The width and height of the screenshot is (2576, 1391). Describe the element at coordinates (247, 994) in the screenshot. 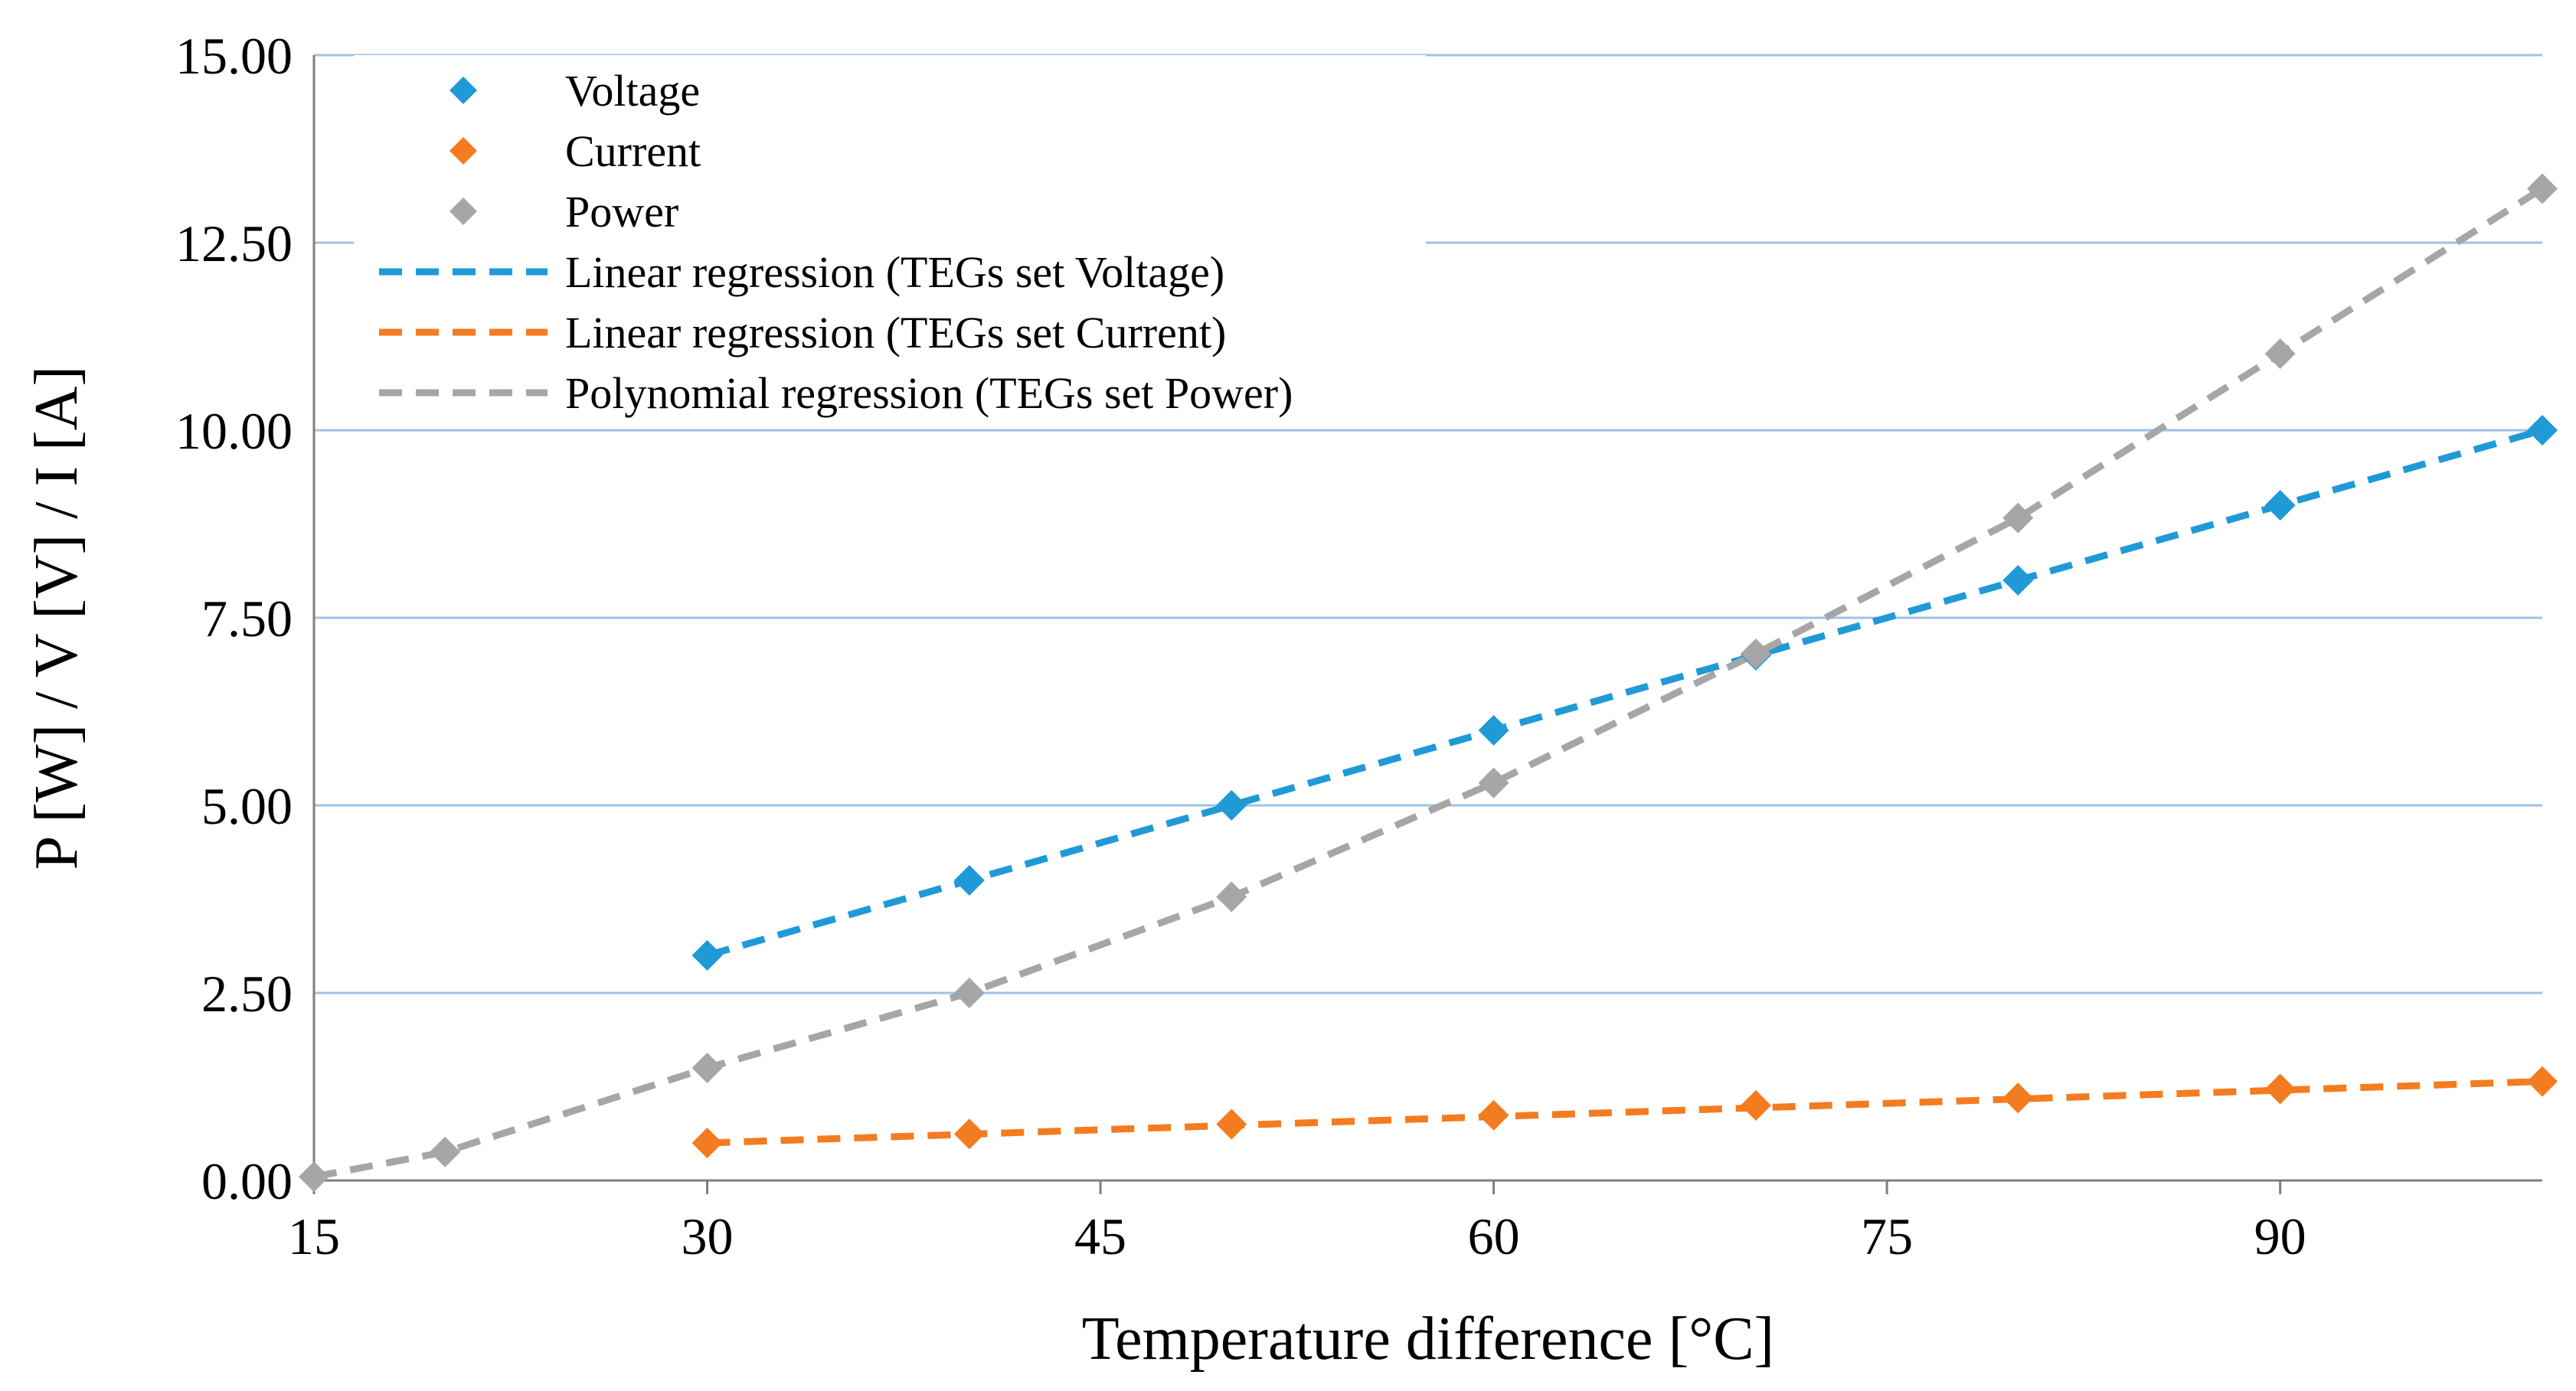

I see `y-tick-label: 2.50` at that location.